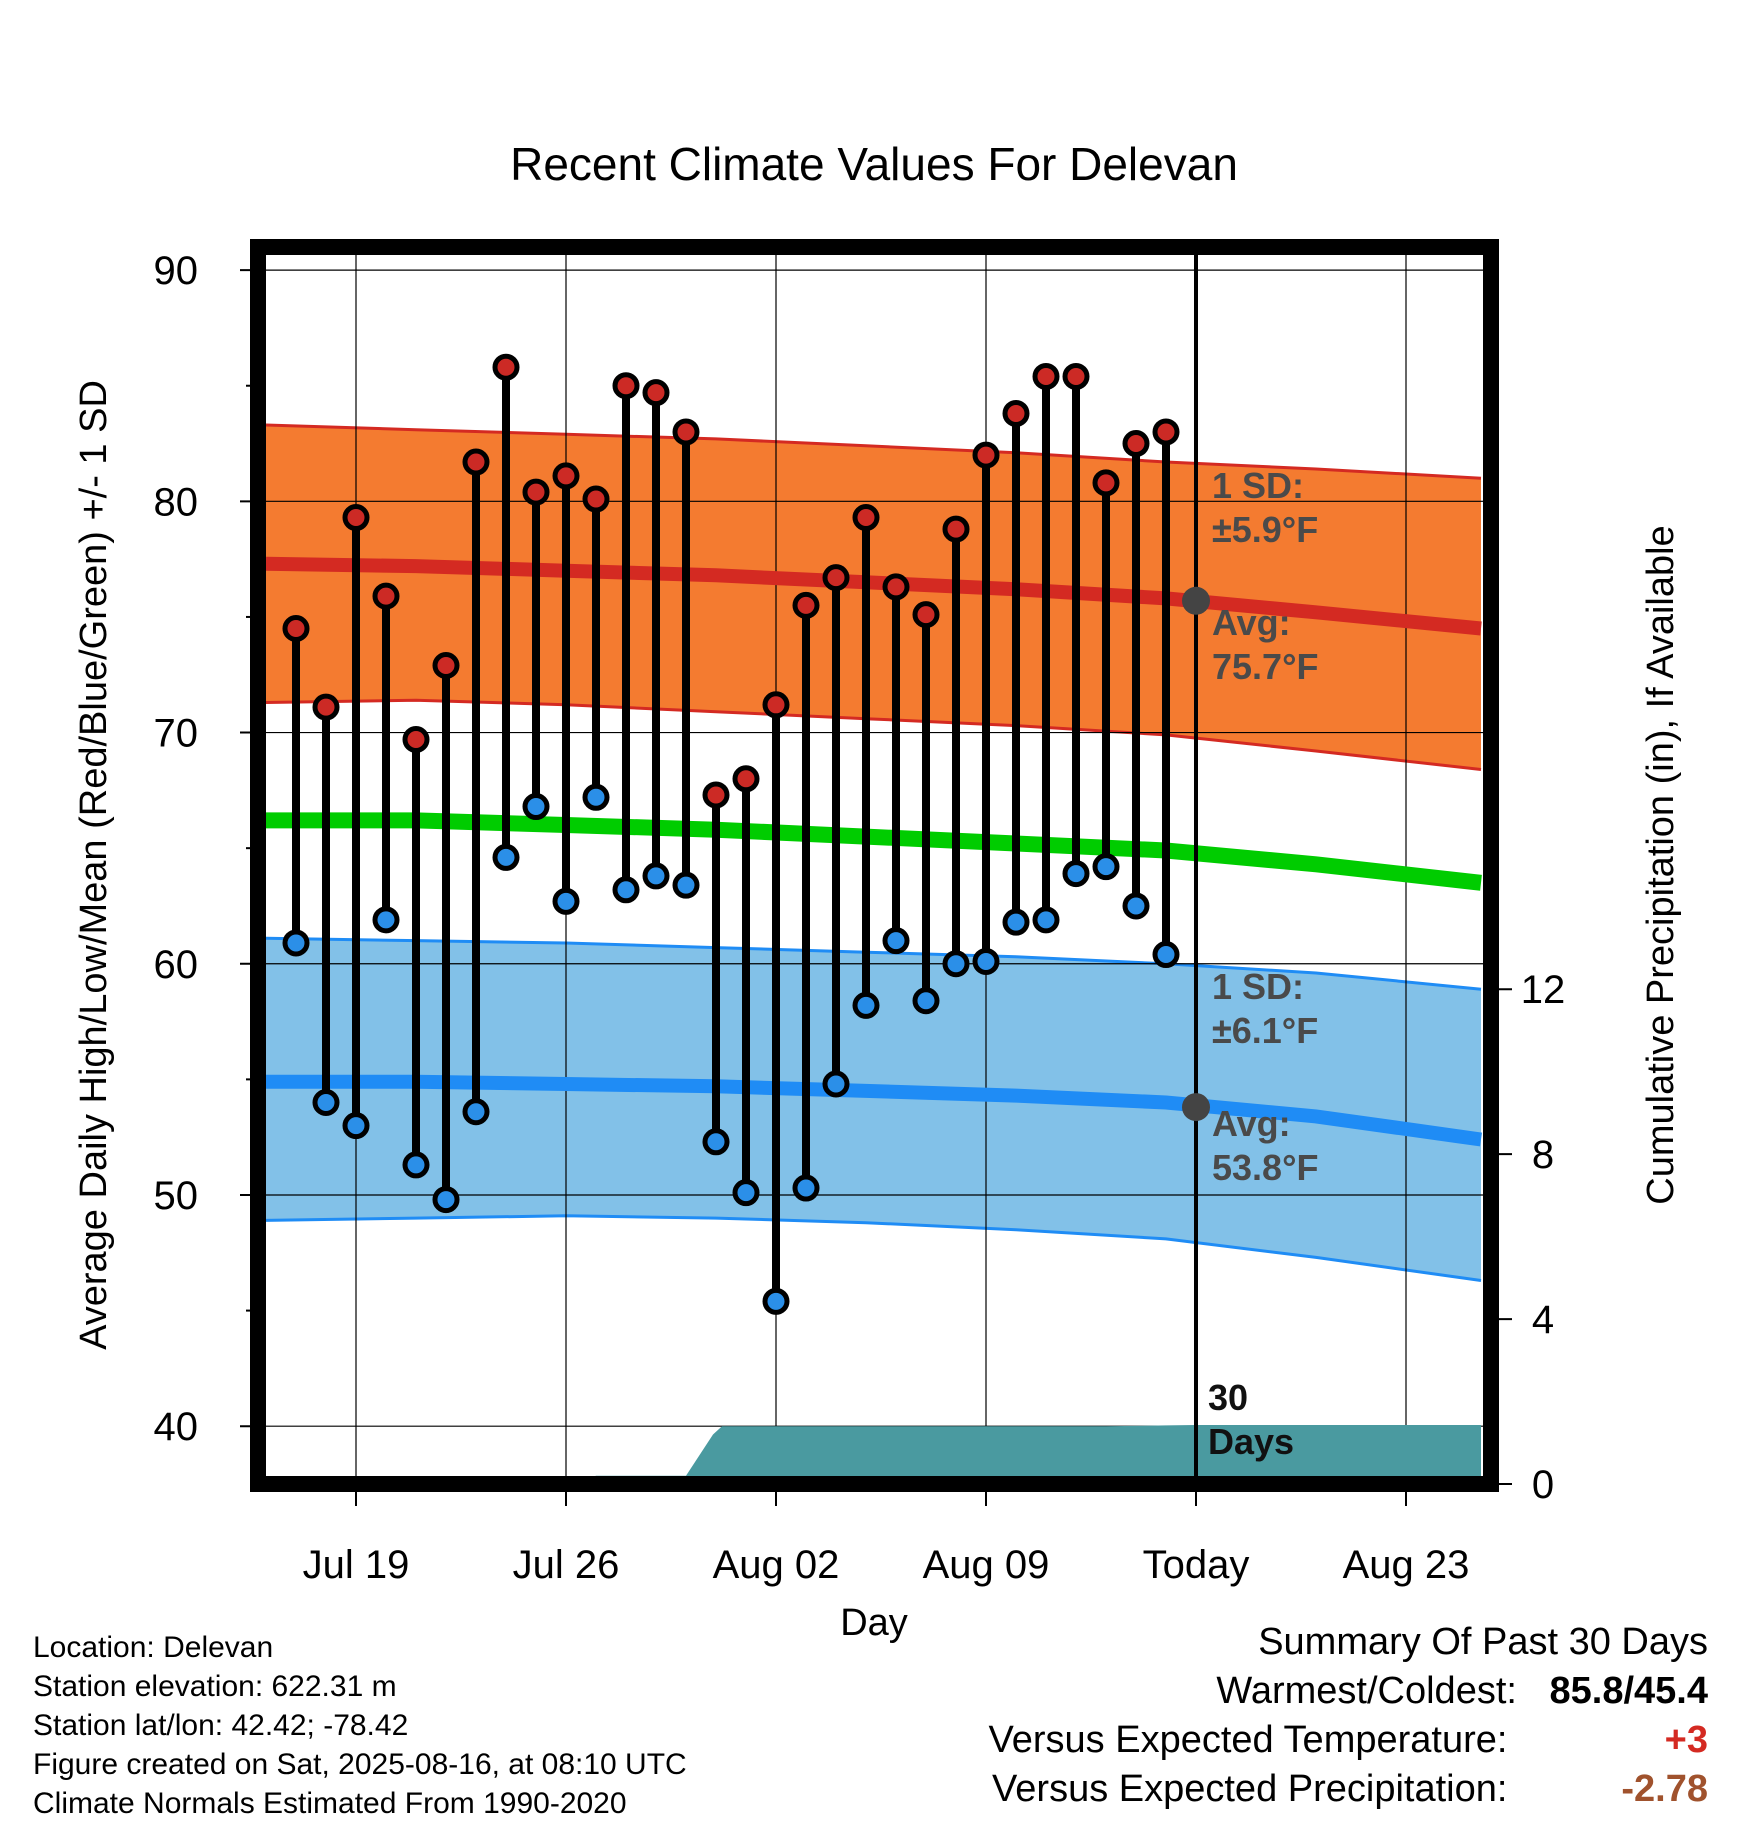  Describe the element at coordinates (874, 1110) in the screenshot. I see `low-avg-line` at that location.